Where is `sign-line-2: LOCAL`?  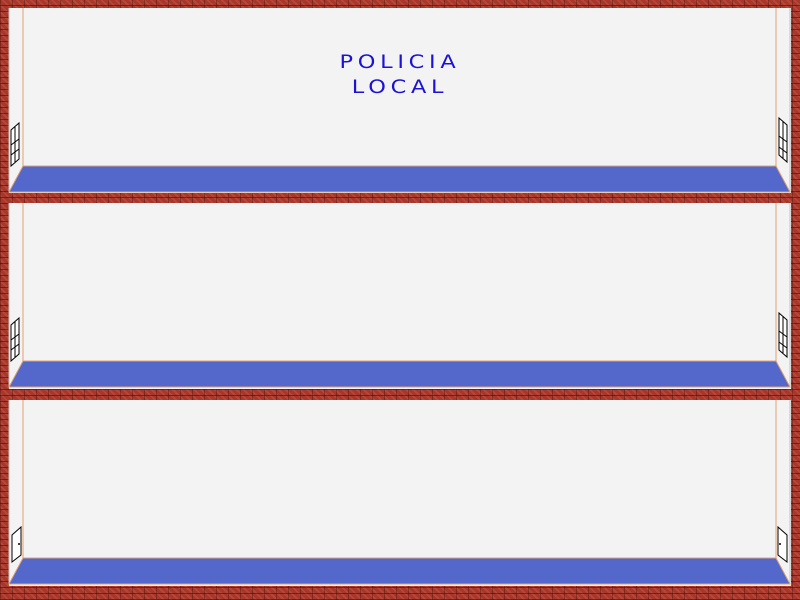
sign-line-2: LOCAL is located at coordinates (400, 87).